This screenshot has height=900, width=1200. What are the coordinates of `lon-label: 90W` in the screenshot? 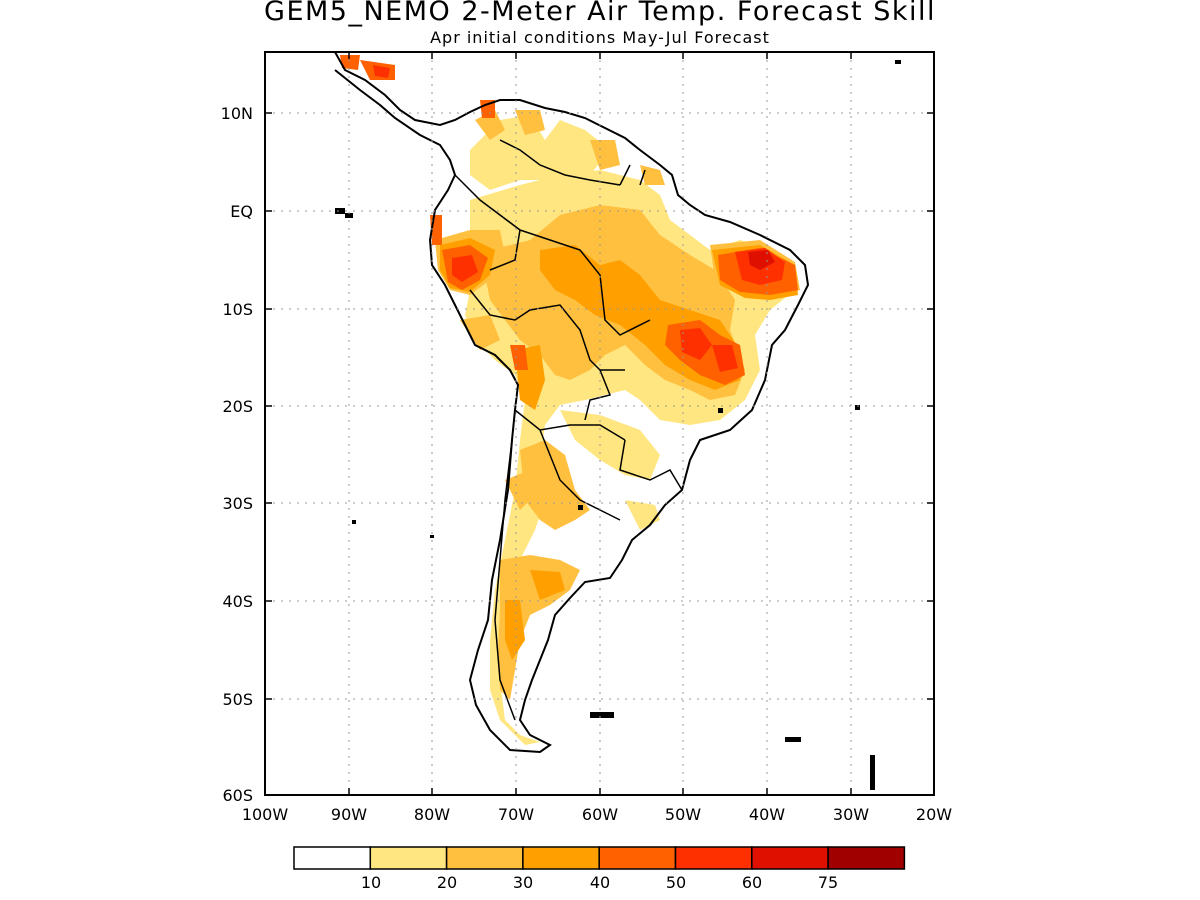 It's located at (349, 814).